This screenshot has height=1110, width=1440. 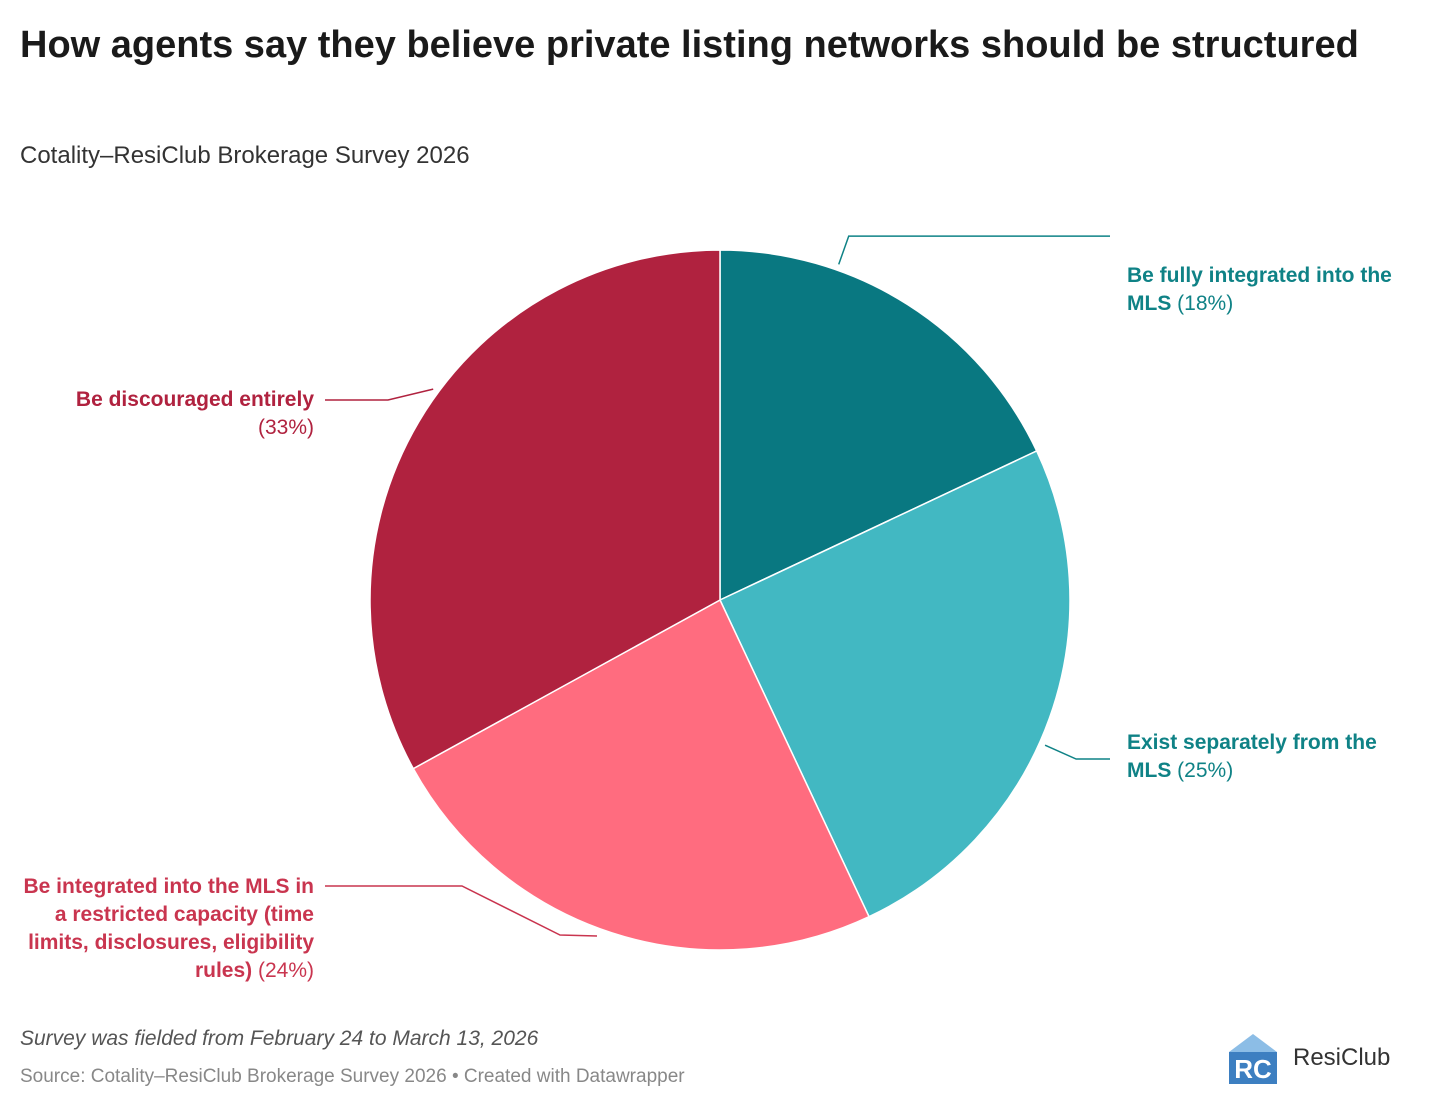 What do you see at coordinates (878, 425) in the screenshot?
I see `slice-fully-integrated` at bounding box center [878, 425].